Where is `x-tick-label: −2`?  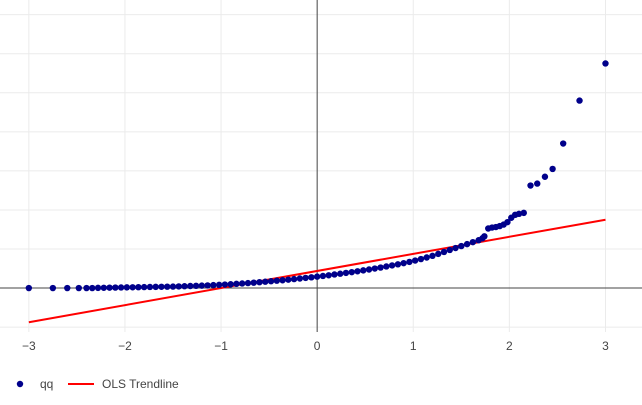 x-tick-label: −2 is located at coordinates (125, 346).